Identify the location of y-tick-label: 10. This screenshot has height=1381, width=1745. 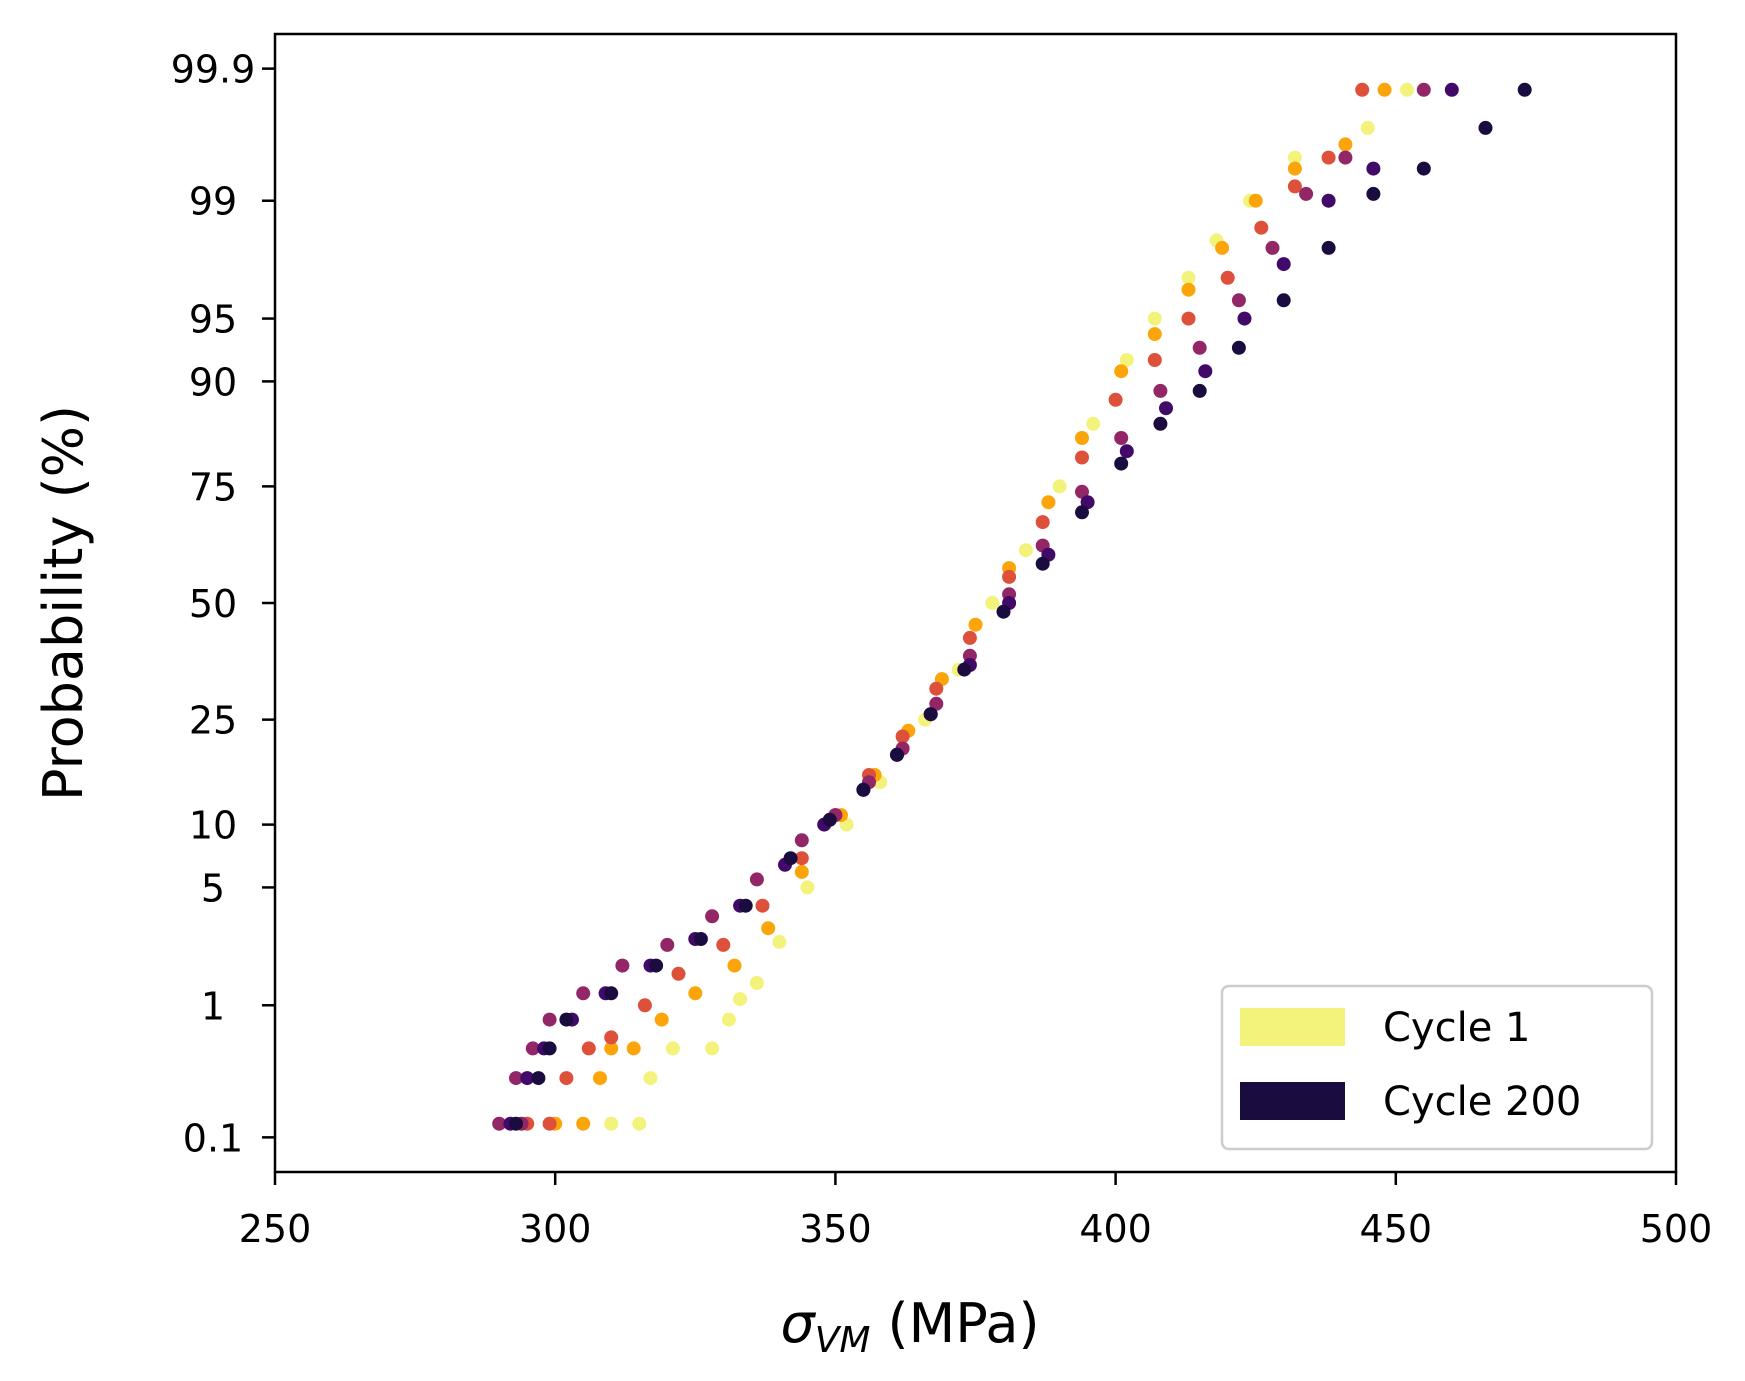
(213, 826).